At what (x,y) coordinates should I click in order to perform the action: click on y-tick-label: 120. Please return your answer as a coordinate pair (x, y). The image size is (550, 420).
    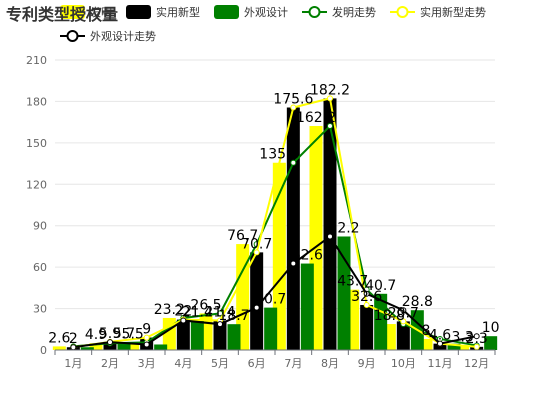
    Looking at the image, I should click on (36, 184).